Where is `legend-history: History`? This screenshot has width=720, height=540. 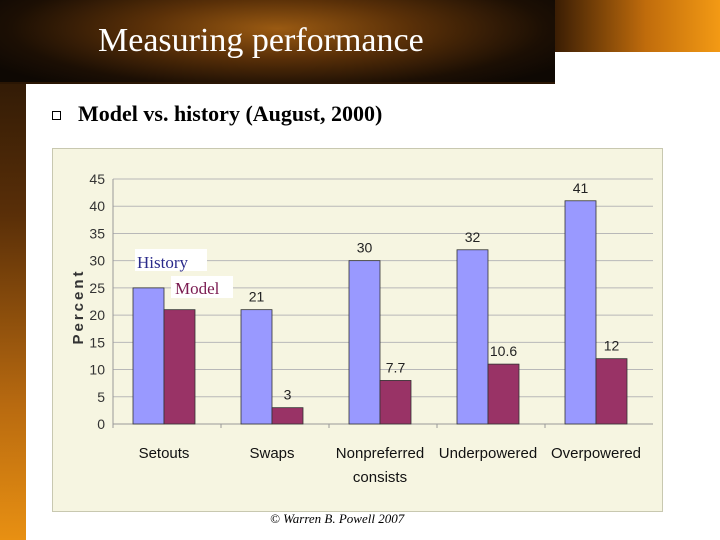
legend-history: History is located at coordinates (163, 262).